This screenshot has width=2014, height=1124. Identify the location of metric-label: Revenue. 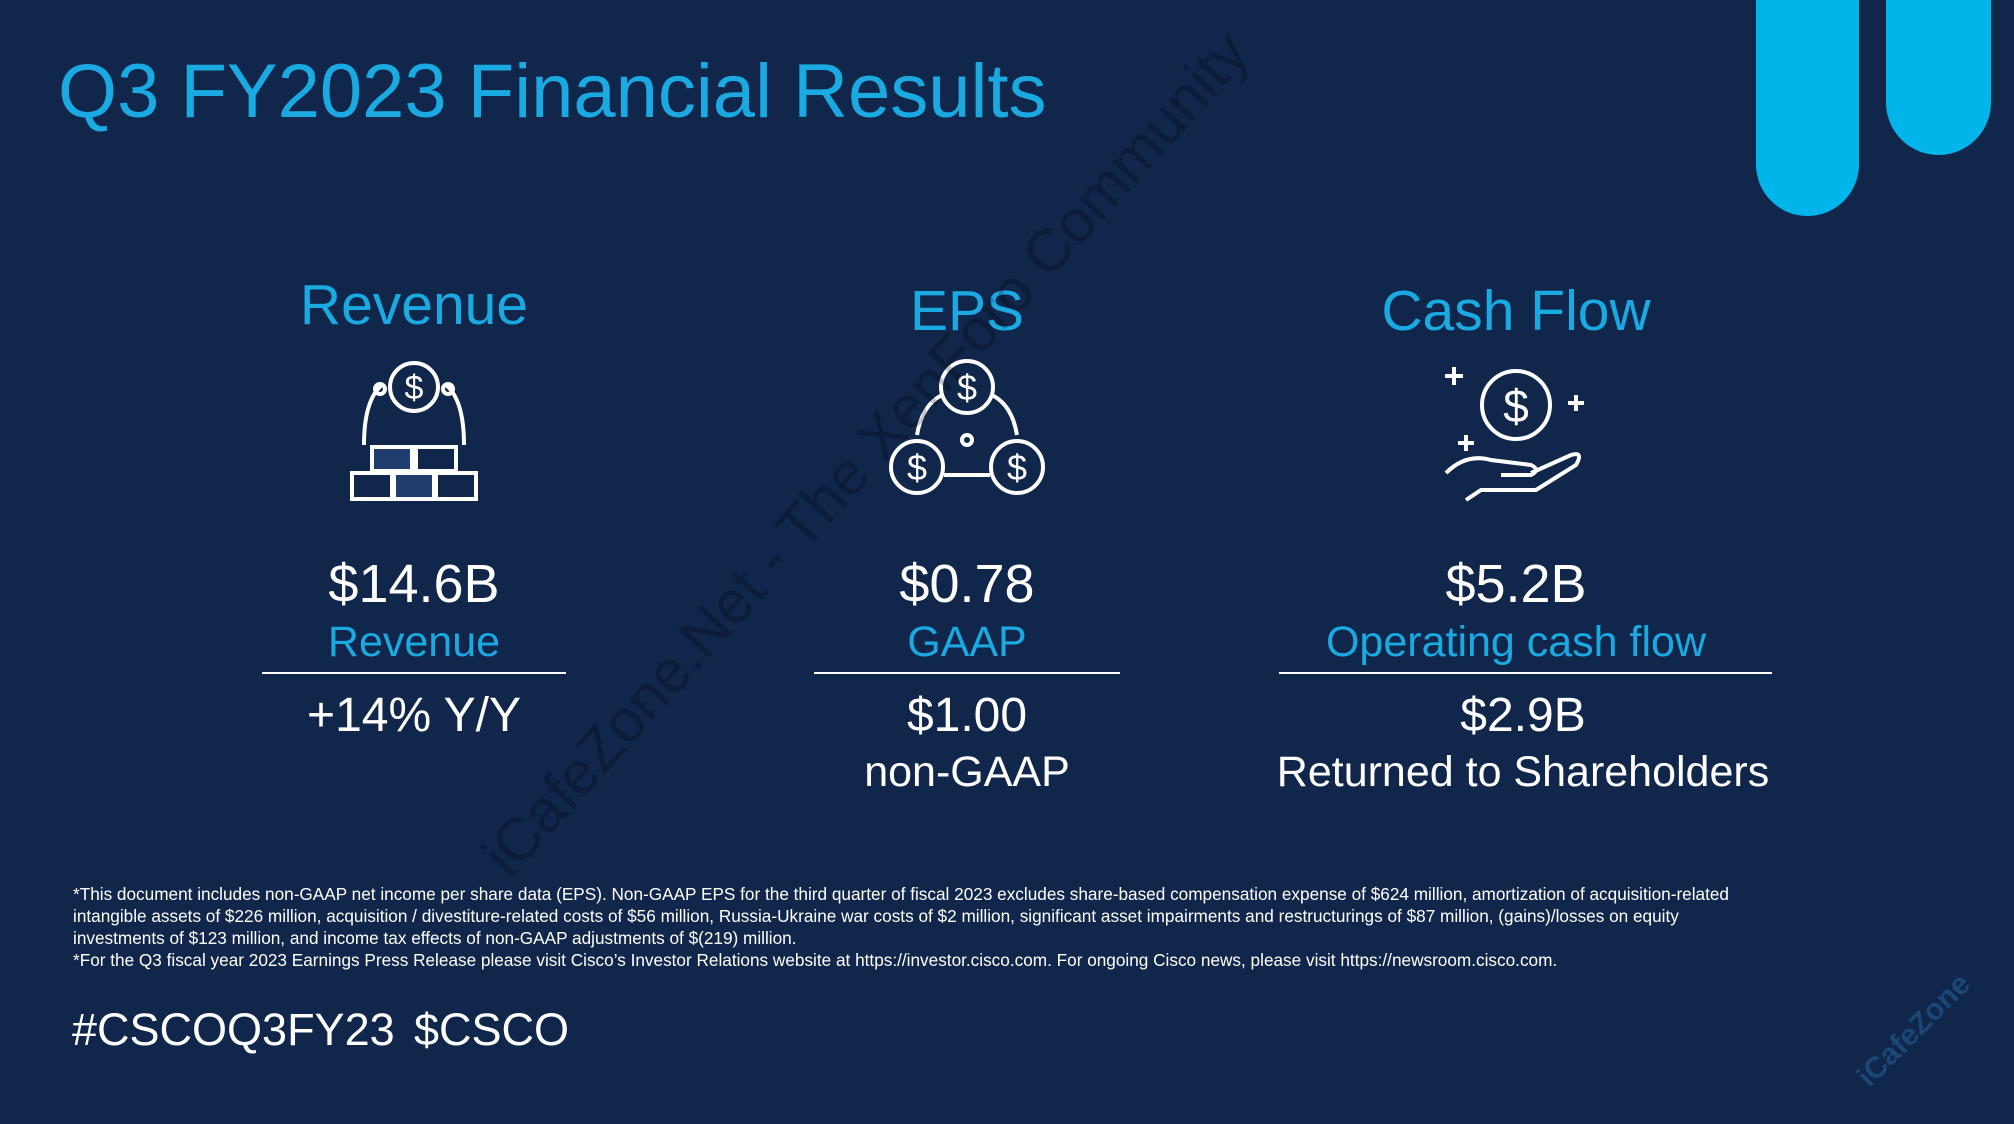
(414, 642).